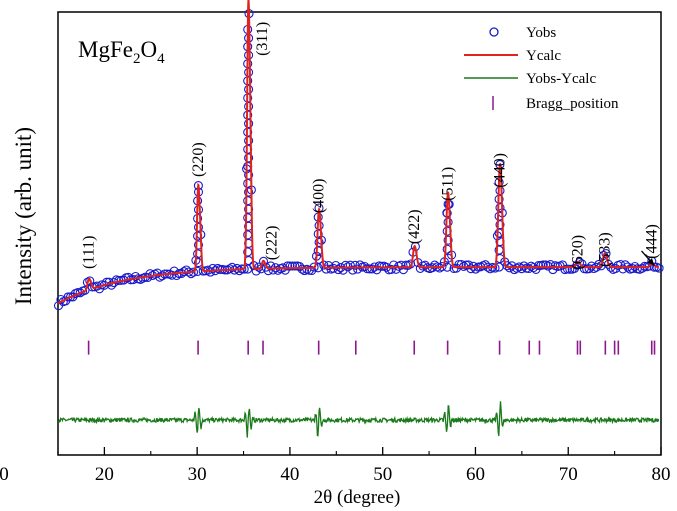 Image resolution: width=677 pixels, height=511 pixels. Describe the element at coordinates (512, 56) in the screenshot. I see `legend-item-ycalc: Ycalc` at that location.